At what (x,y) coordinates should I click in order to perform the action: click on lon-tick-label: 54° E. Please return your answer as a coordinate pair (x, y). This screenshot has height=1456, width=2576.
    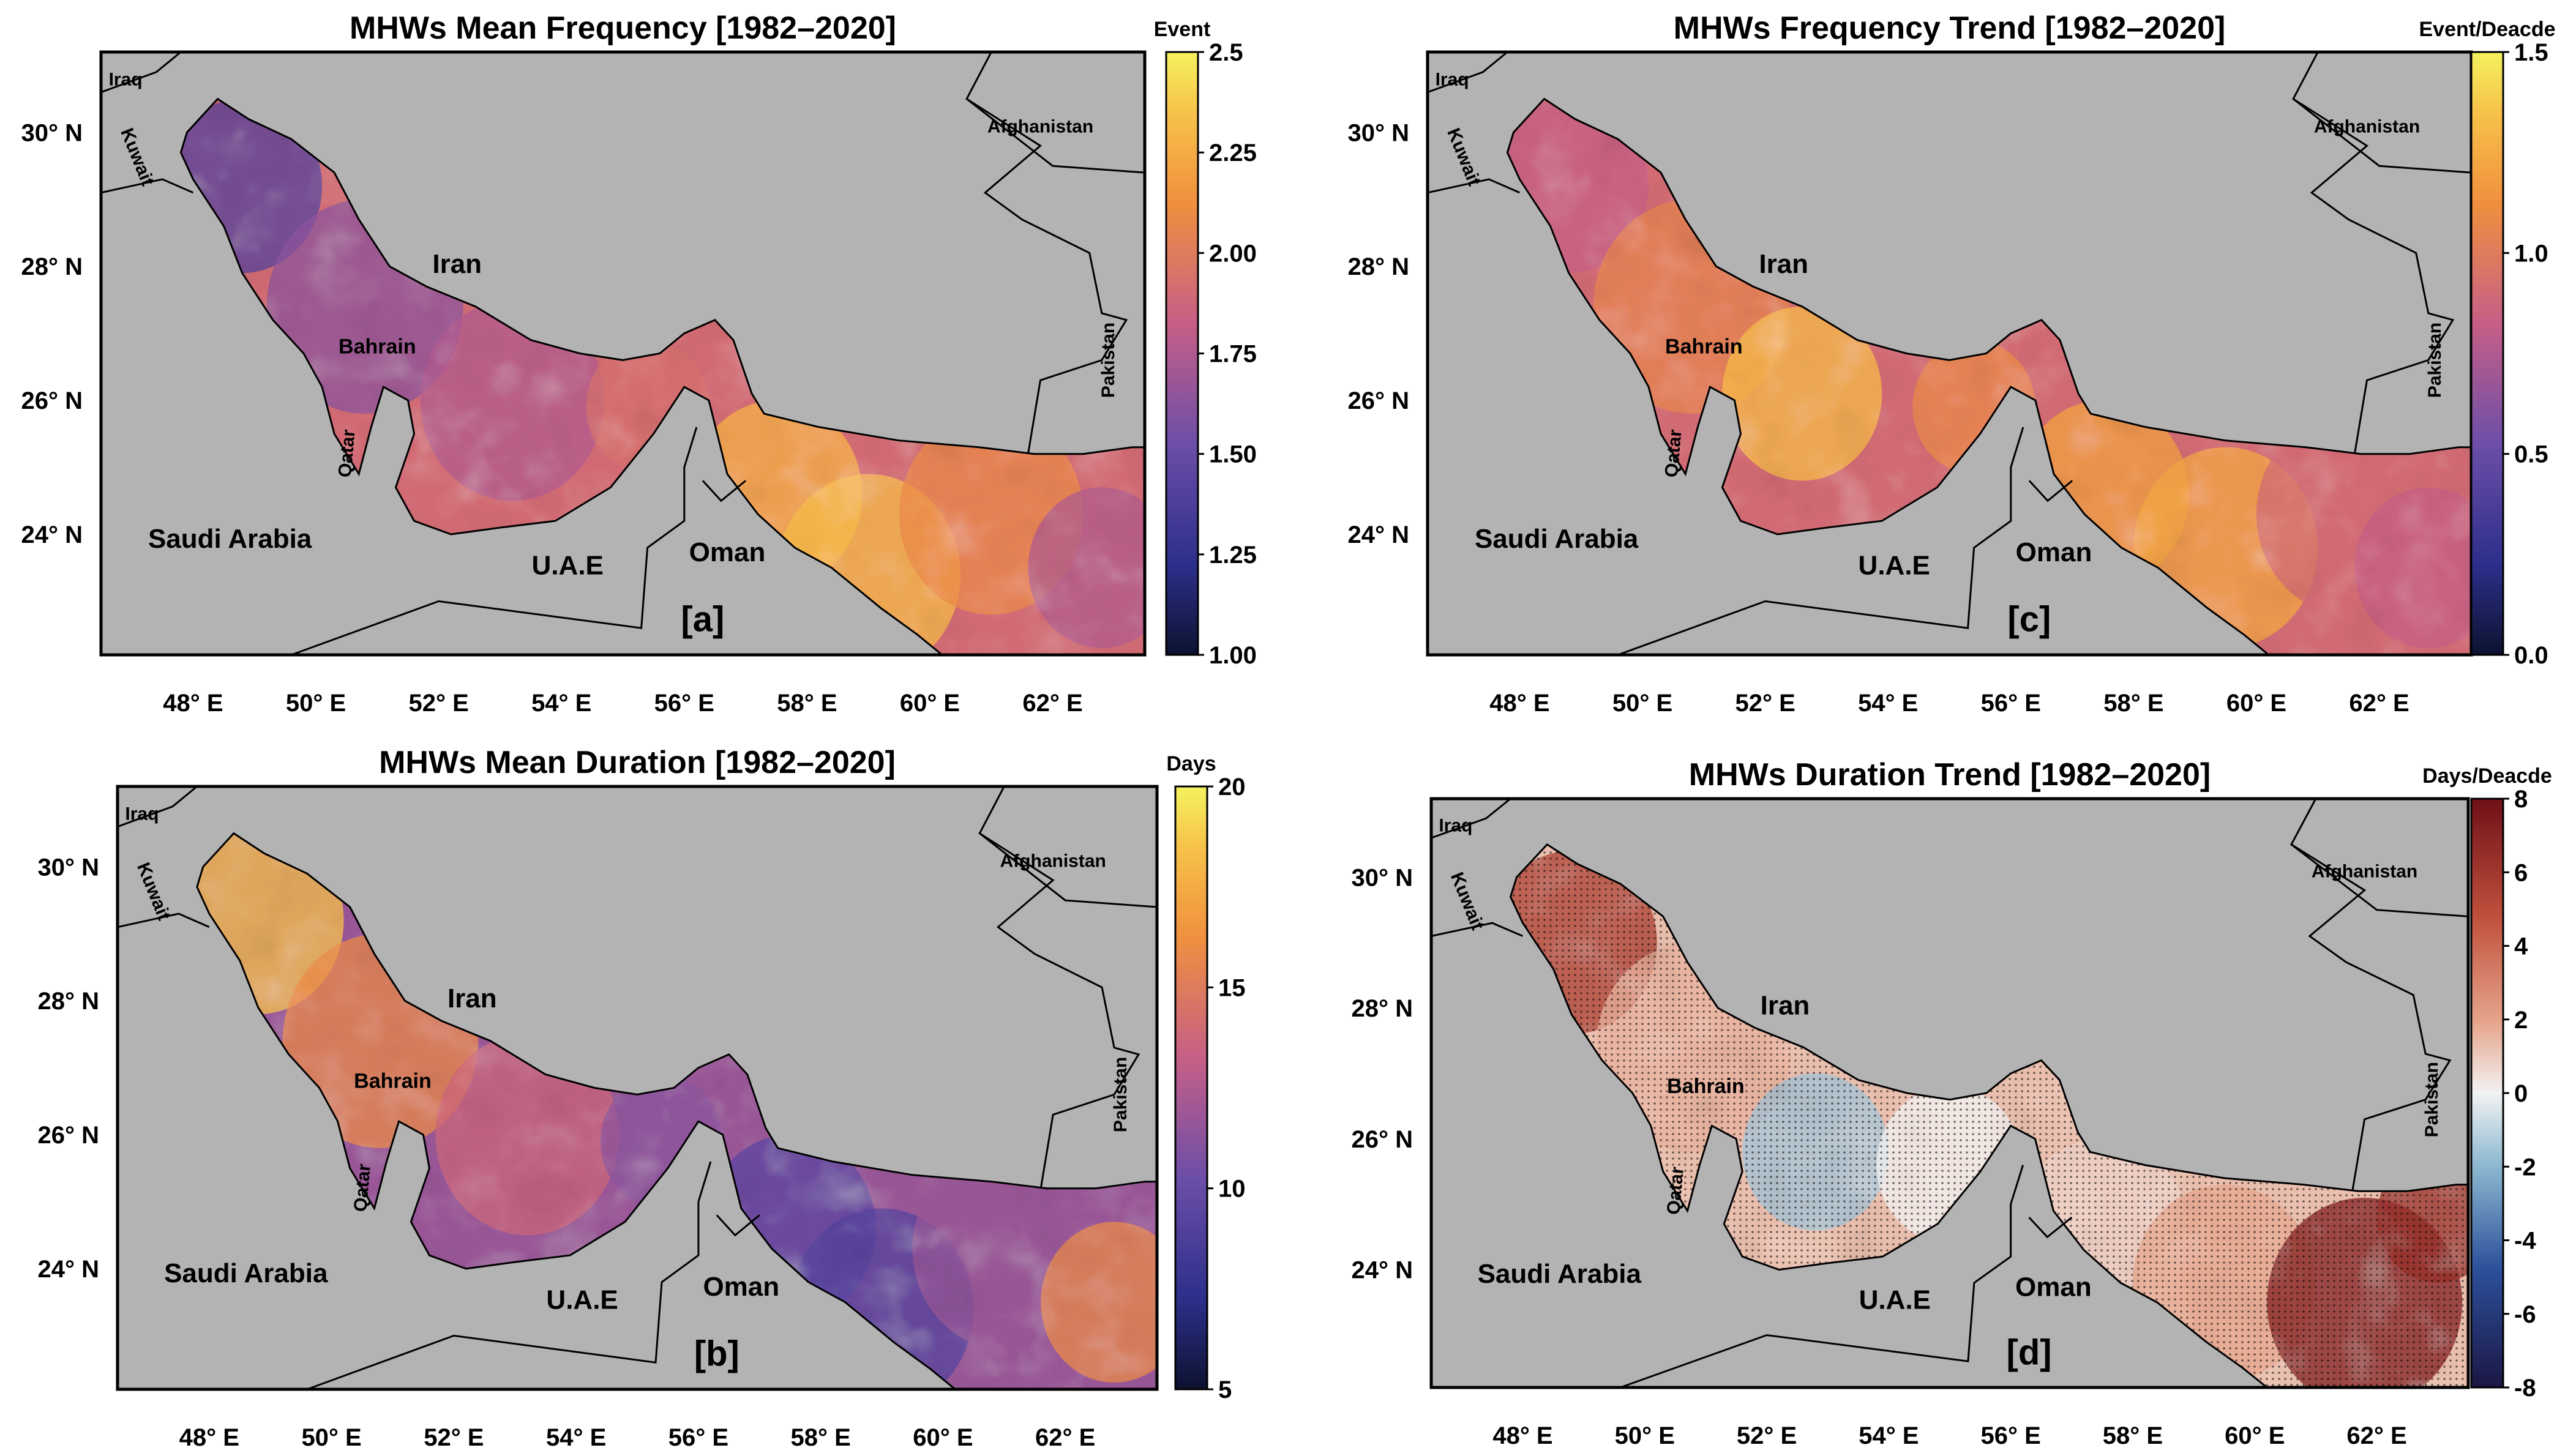
    Looking at the image, I should click on (576, 1437).